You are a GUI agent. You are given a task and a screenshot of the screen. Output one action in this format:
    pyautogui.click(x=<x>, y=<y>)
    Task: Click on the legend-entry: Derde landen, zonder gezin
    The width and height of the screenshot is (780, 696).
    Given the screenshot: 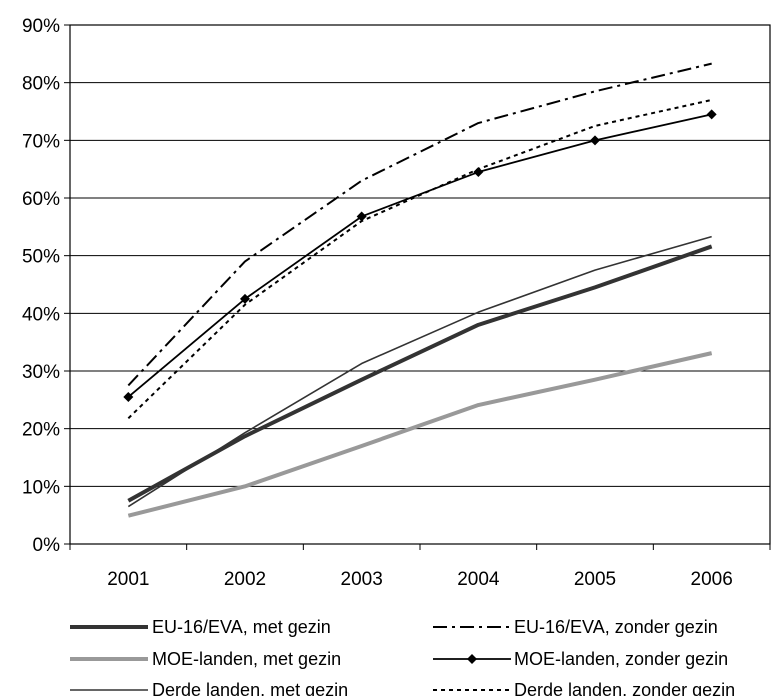 What is the action you would take?
    pyautogui.click(x=584, y=688)
    